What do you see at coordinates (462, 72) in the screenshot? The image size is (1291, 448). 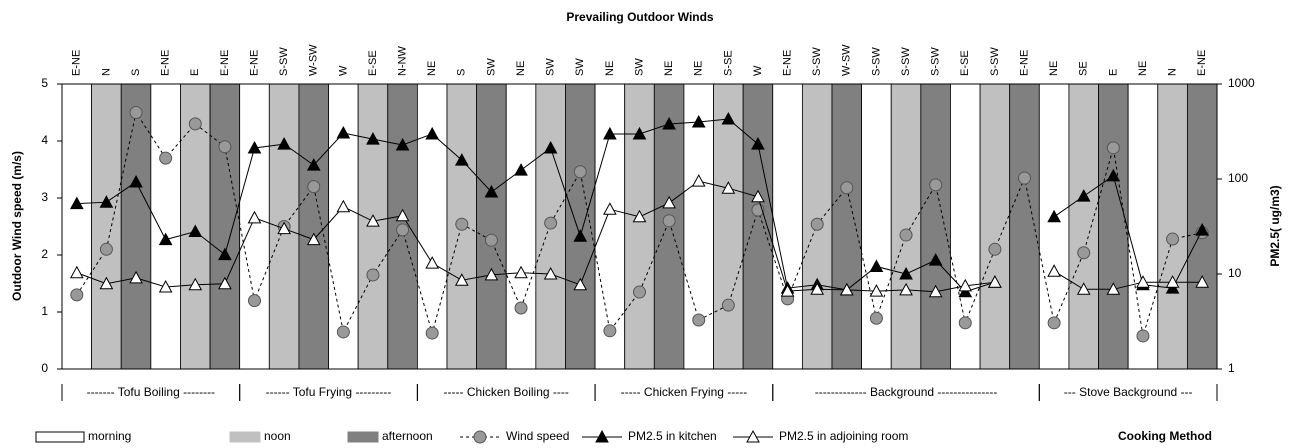 I see `wind-direction-label: S` at bounding box center [462, 72].